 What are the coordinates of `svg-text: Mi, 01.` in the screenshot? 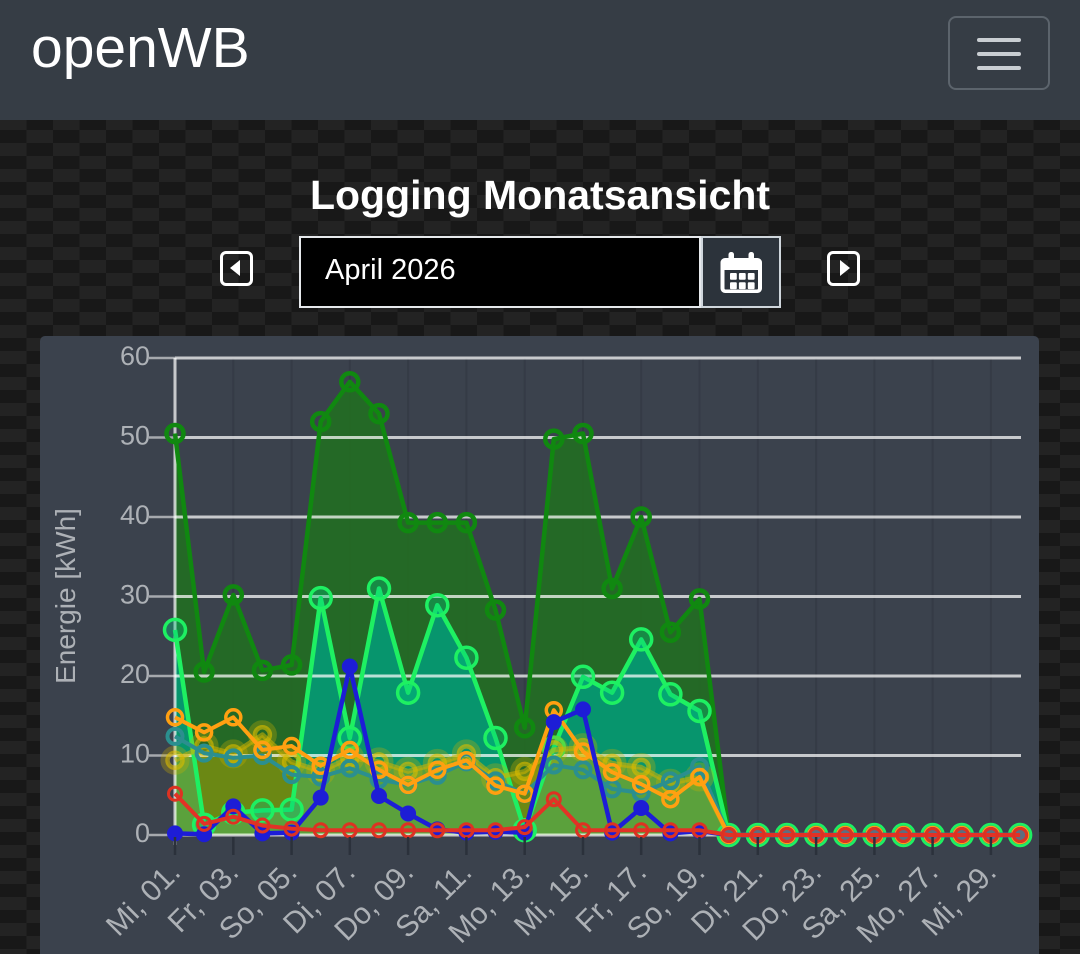 It's located at (143, 899).